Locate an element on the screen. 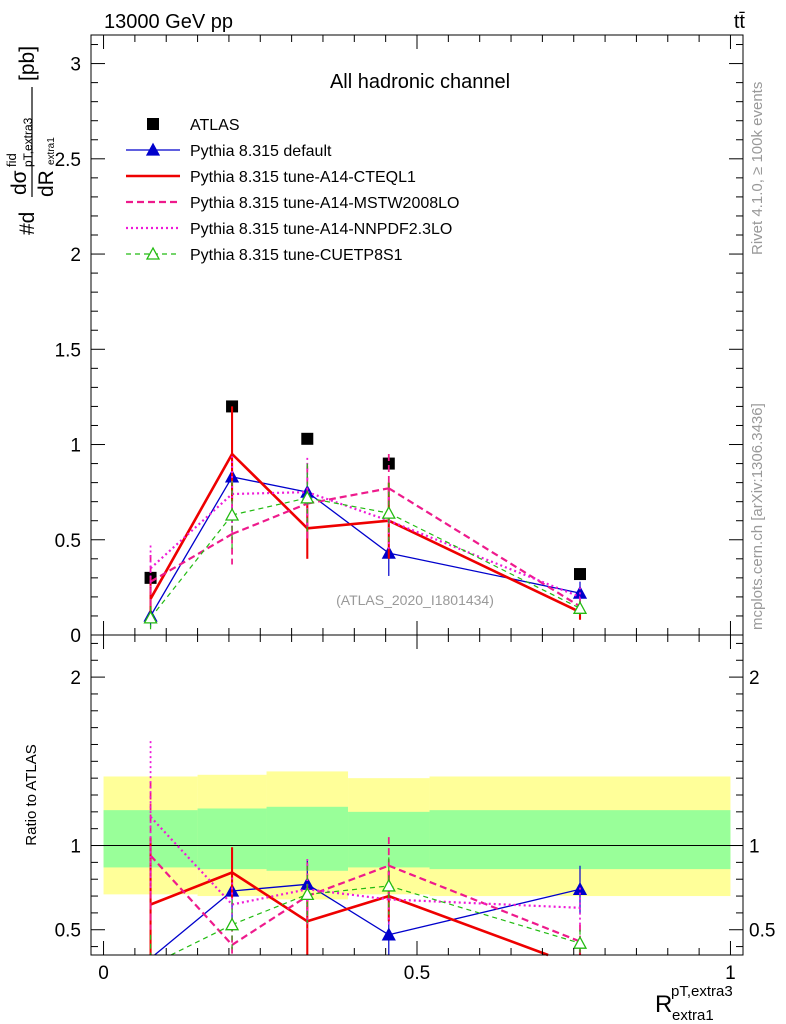  ratio-uncertainty-bands is located at coordinates (417, 835).